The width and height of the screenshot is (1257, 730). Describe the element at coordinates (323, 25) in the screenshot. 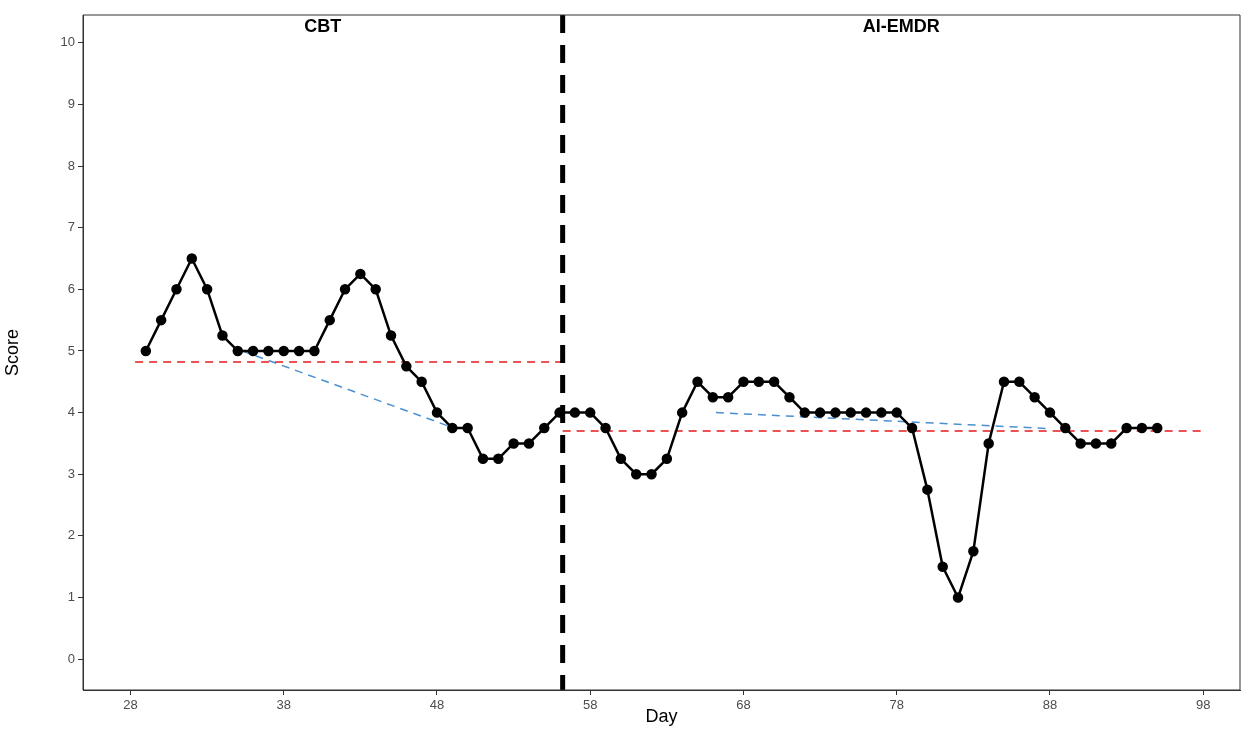

I see `annotation: CBT` at that location.